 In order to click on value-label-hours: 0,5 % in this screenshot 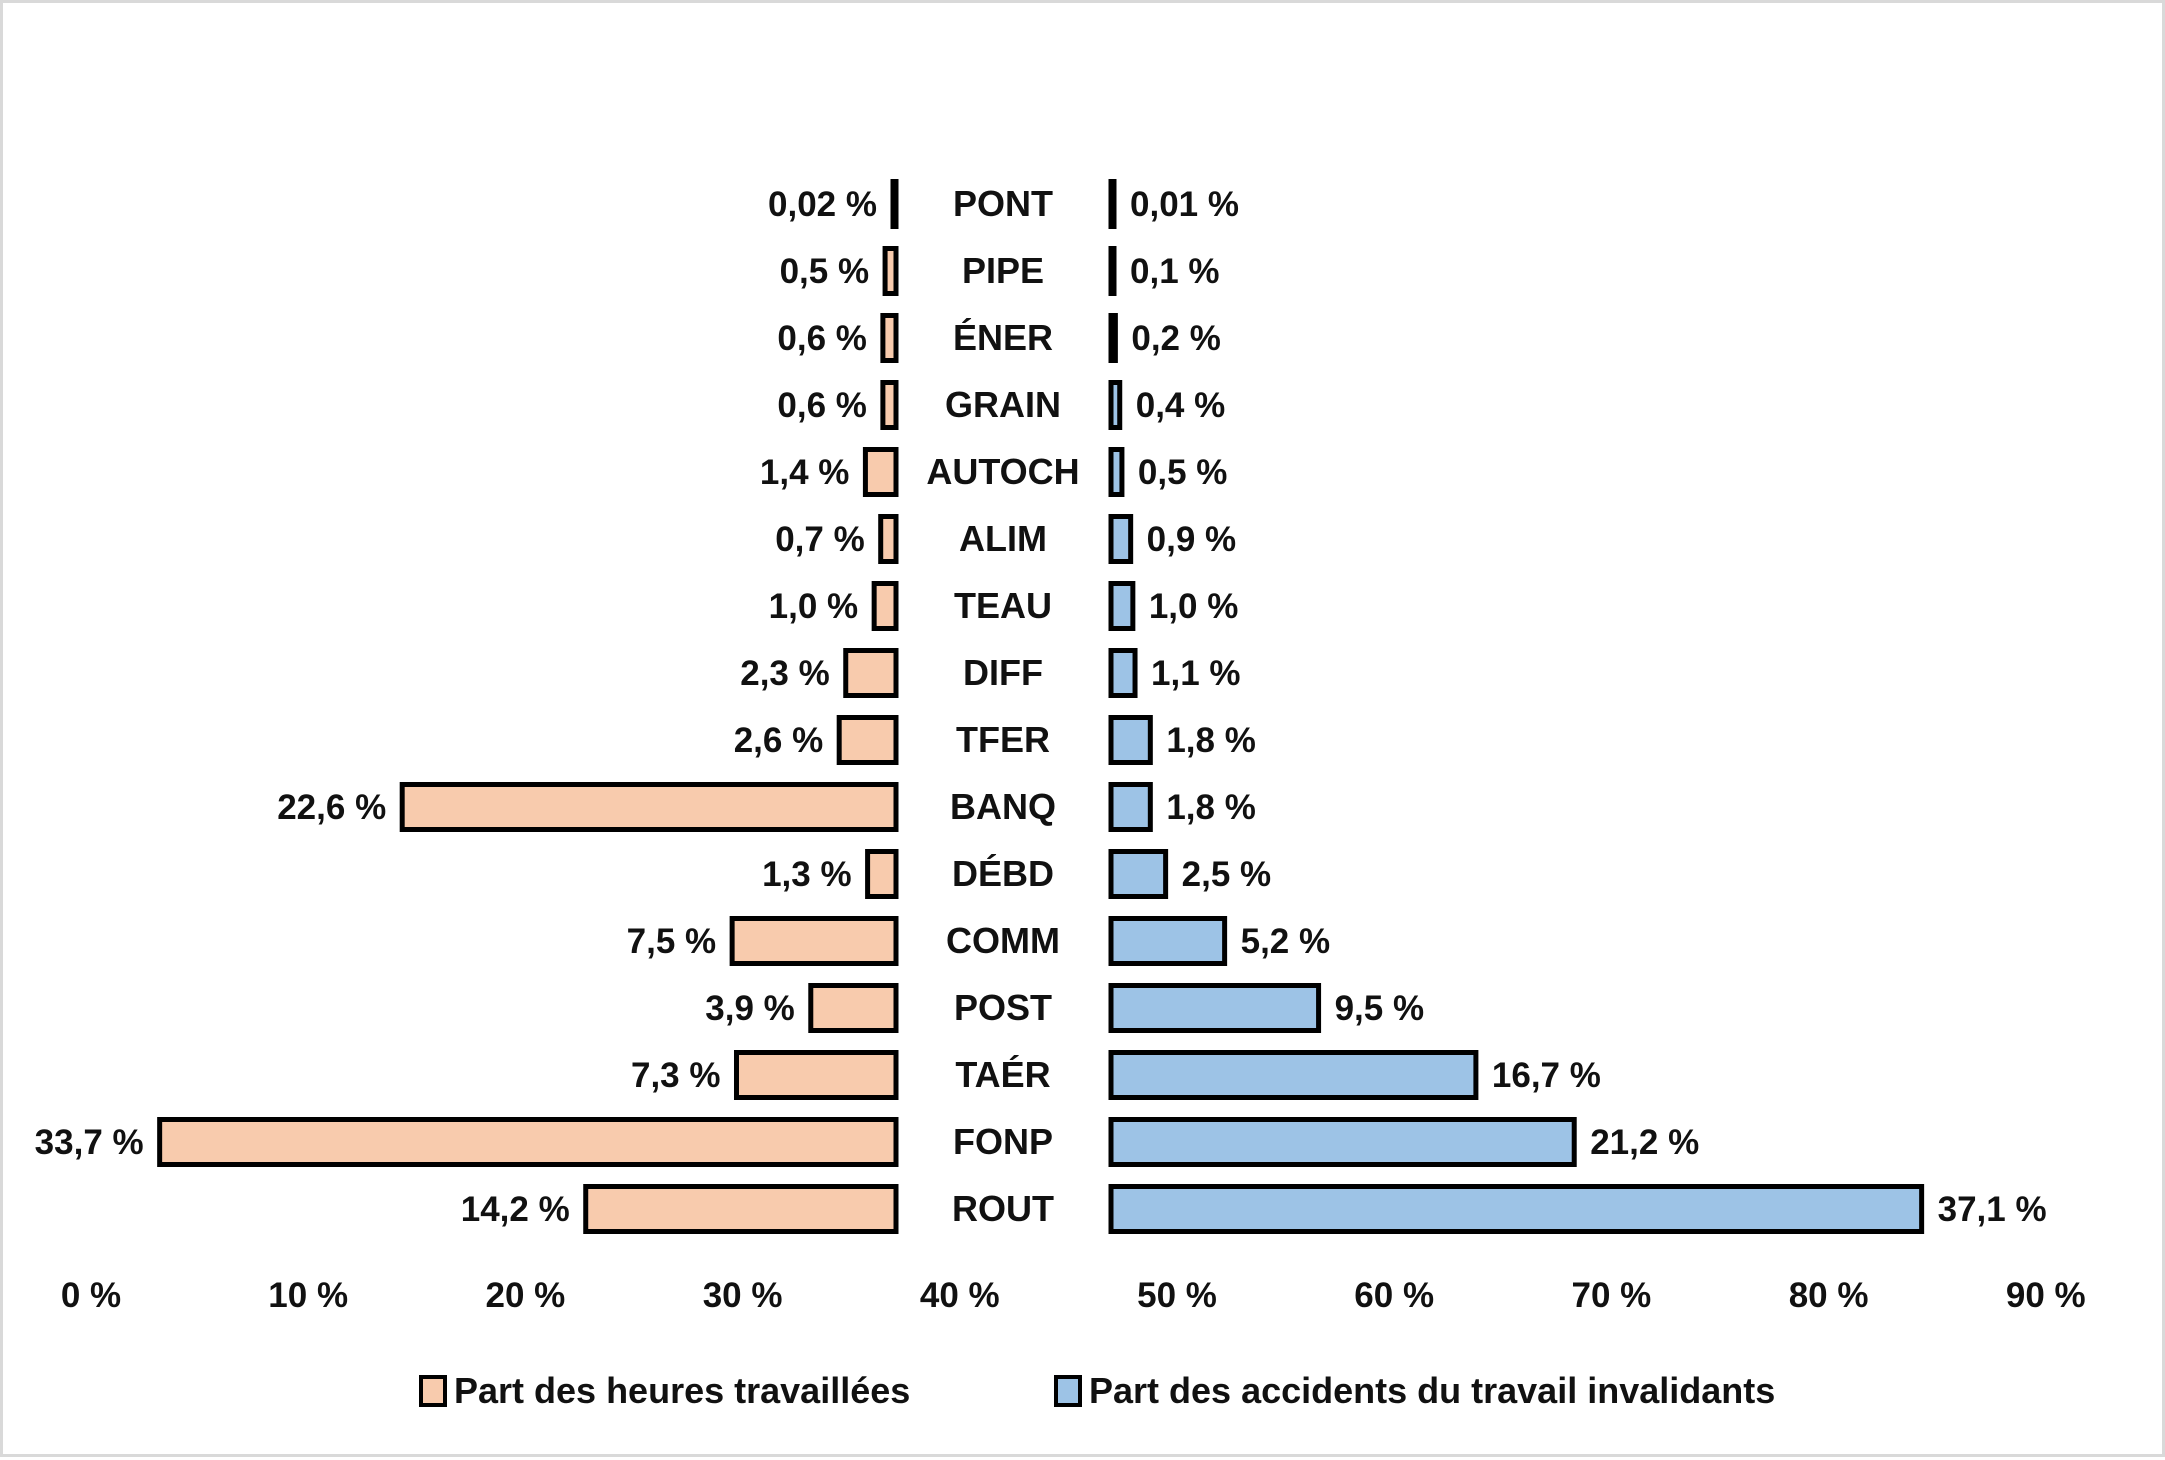, I will do `click(825, 271)`.